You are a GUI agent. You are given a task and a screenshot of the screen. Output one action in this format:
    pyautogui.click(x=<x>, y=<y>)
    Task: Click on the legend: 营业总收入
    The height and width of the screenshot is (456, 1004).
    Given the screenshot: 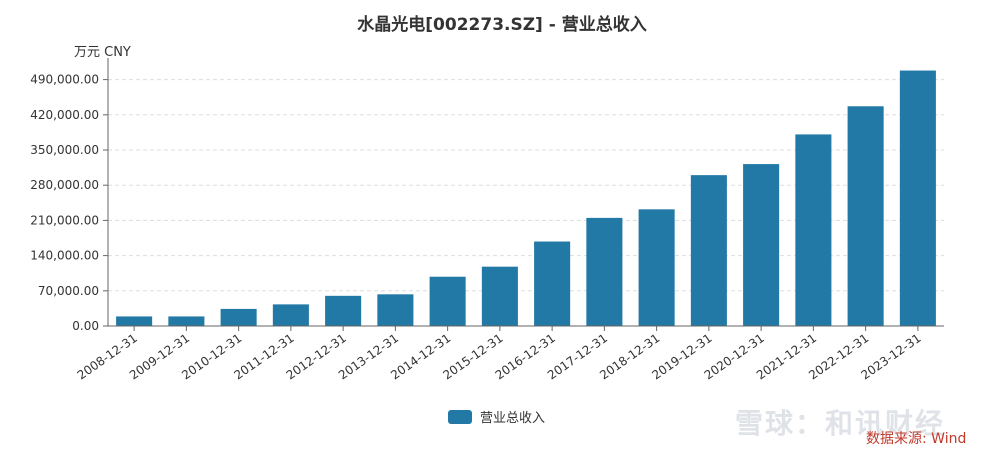 What is the action you would take?
    pyautogui.click(x=496, y=416)
    